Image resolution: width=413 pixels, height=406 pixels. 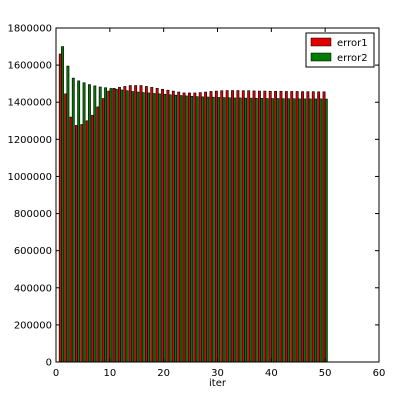 I want to click on x-tick-label: 10, so click(x=109, y=373).